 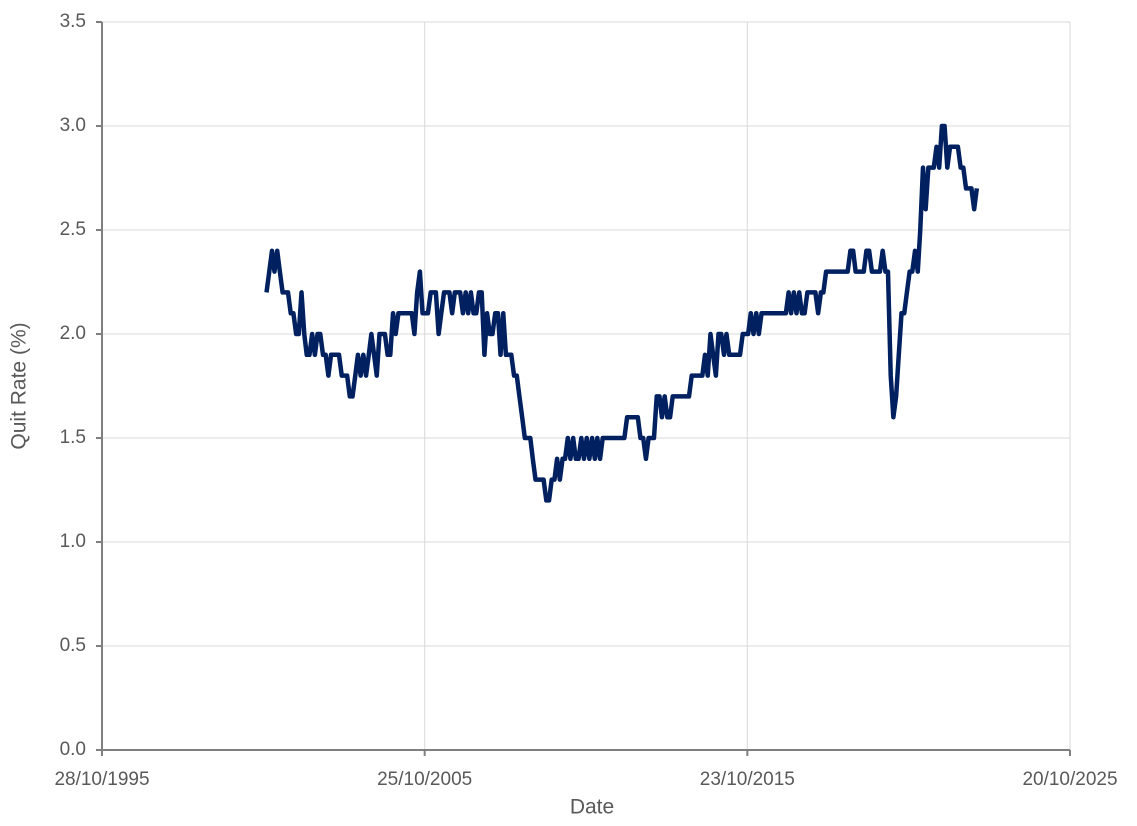 I want to click on y-axis-title: Quit Rate (%), so click(x=19, y=385).